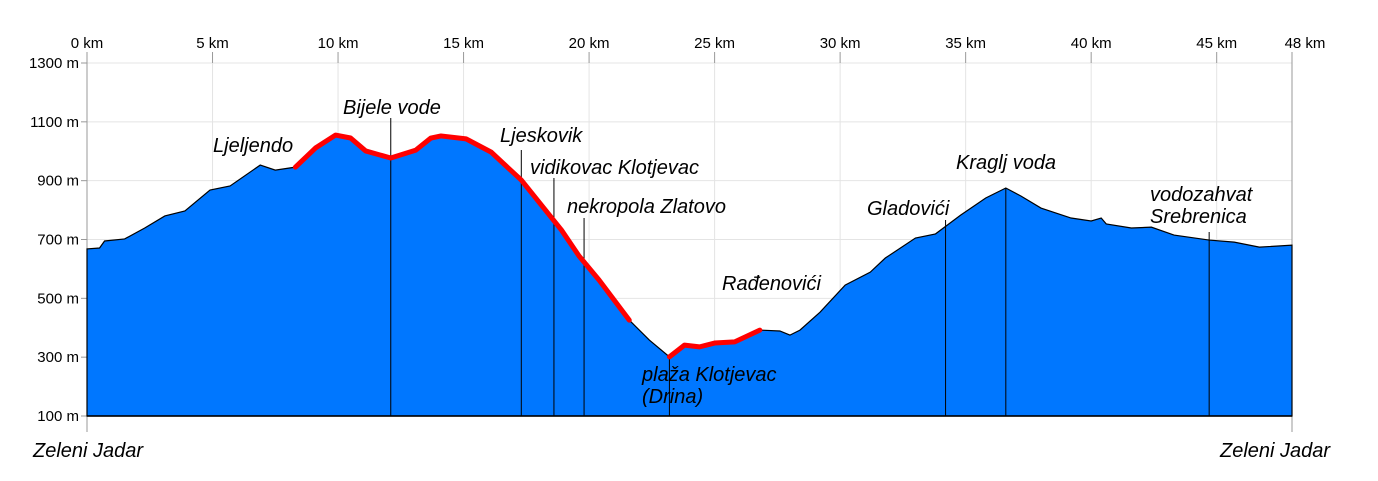  What do you see at coordinates (908, 209) in the screenshot?
I see `annotation-label: Gladovići` at bounding box center [908, 209].